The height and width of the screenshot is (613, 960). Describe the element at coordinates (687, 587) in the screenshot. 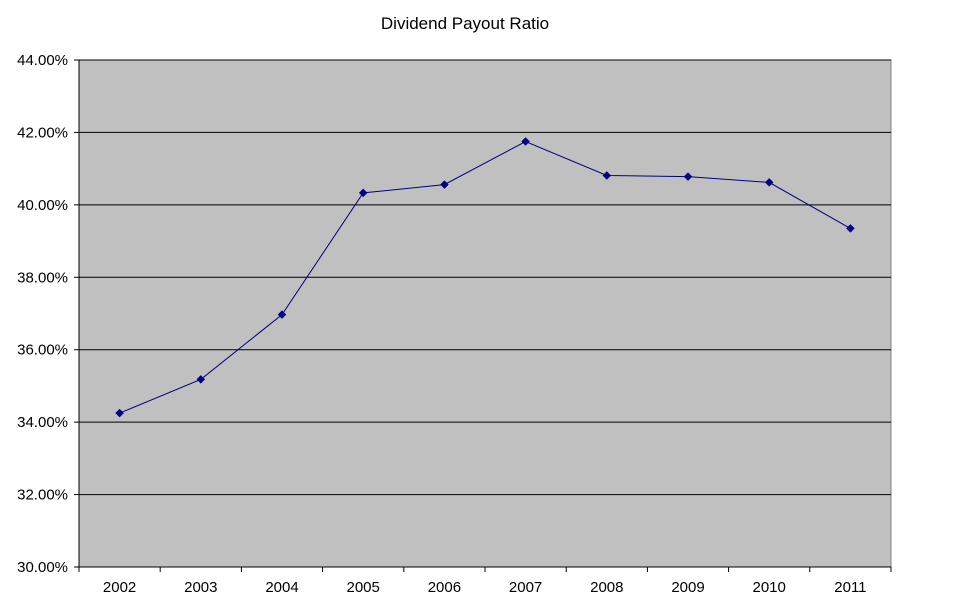

I see `x-tick-label: 2009` at that location.